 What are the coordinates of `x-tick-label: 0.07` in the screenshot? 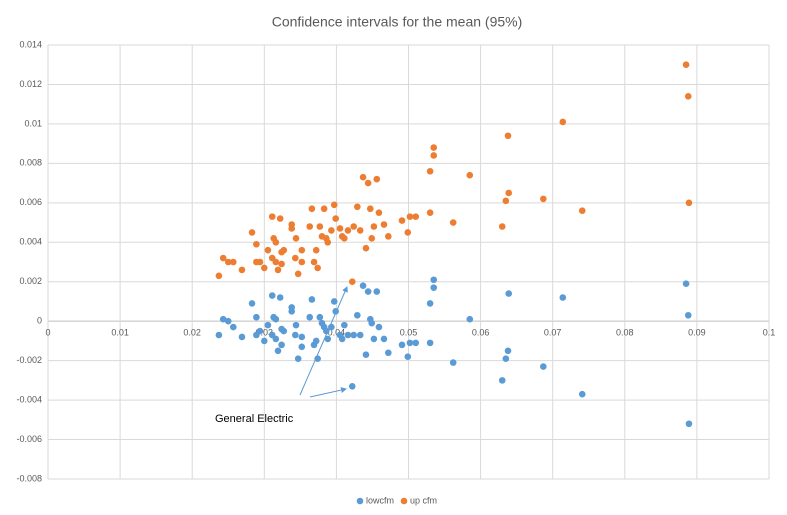 It's located at (553, 333).